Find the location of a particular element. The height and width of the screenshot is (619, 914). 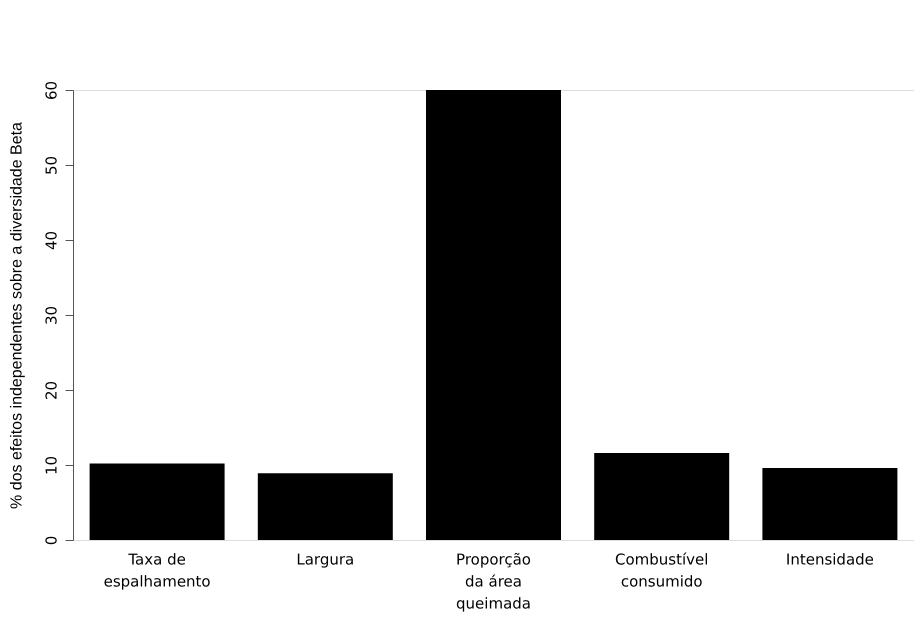

y-tick-label: 0 is located at coordinates (51, 541).